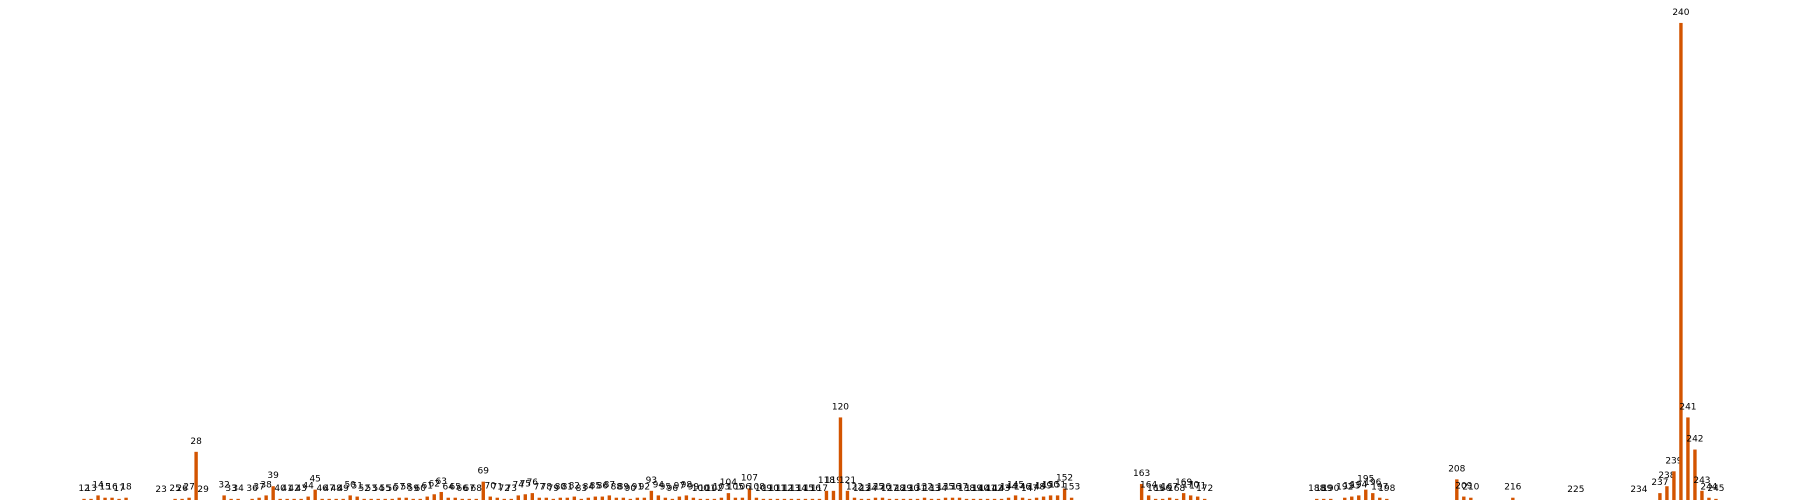  I want to click on bar-label: 25, so click(174, 489).